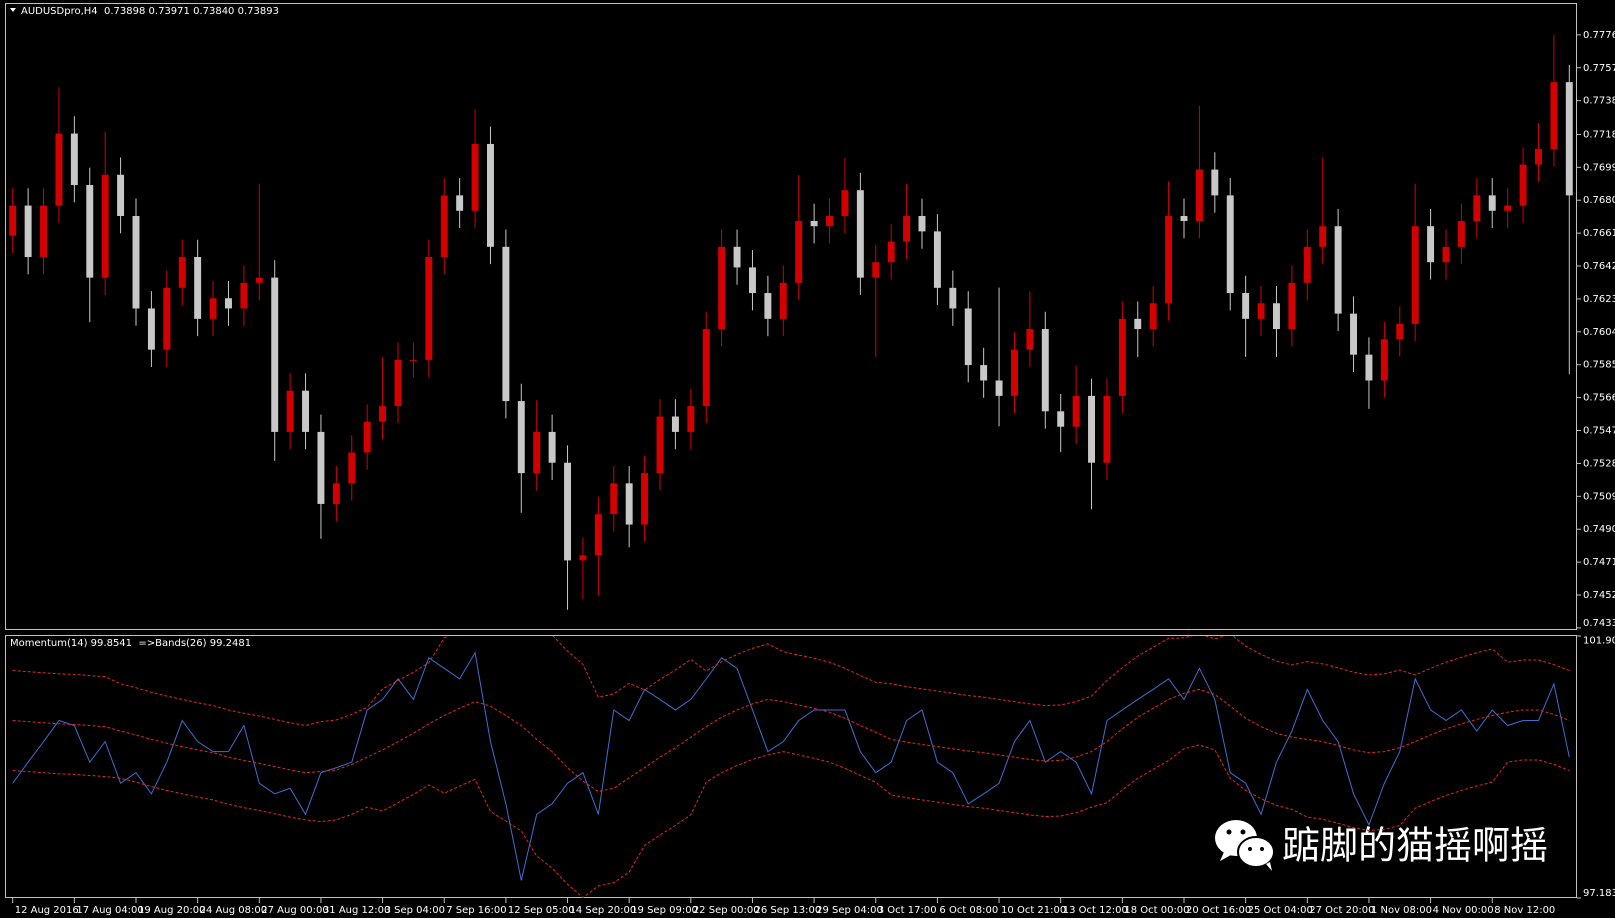 This screenshot has width=1615, height=918. I want to click on watermark-text: 踮脚的猫摇啊摇, so click(1415, 846).